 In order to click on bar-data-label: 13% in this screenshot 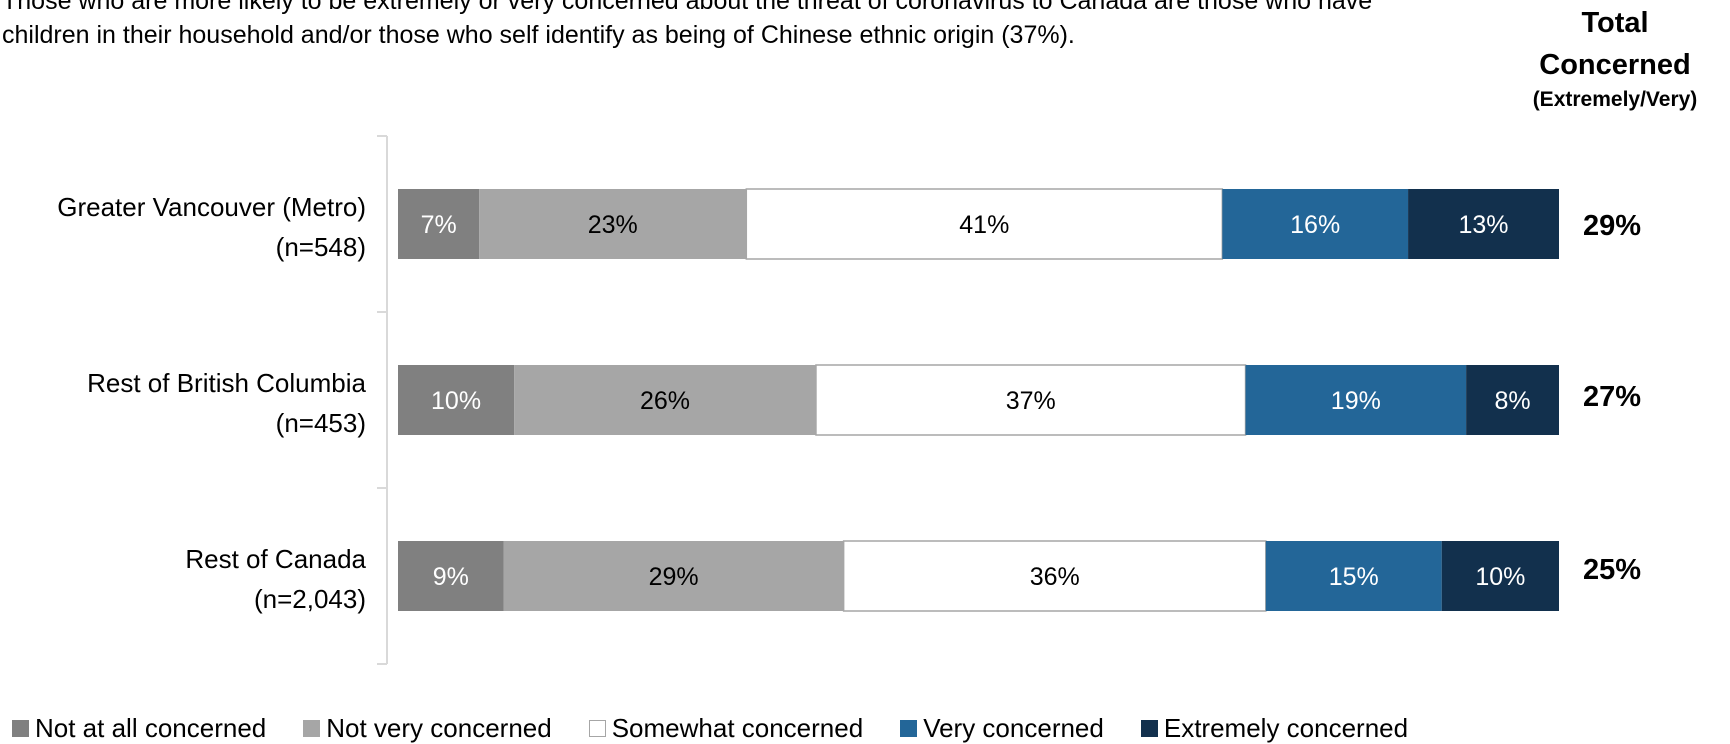, I will do `click(1484, 225)`.